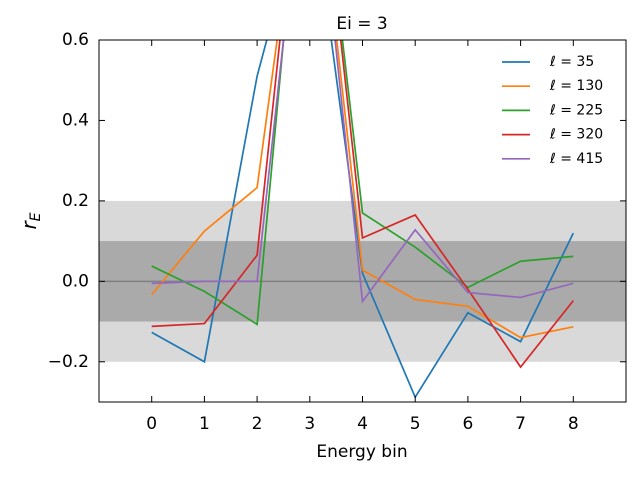 The height and width of the screenshot is (480, 640). What do you see at coordinates (415, 424) in the screenshot?
I see `x-tick-label: 5` at bounding box center [415, 424].